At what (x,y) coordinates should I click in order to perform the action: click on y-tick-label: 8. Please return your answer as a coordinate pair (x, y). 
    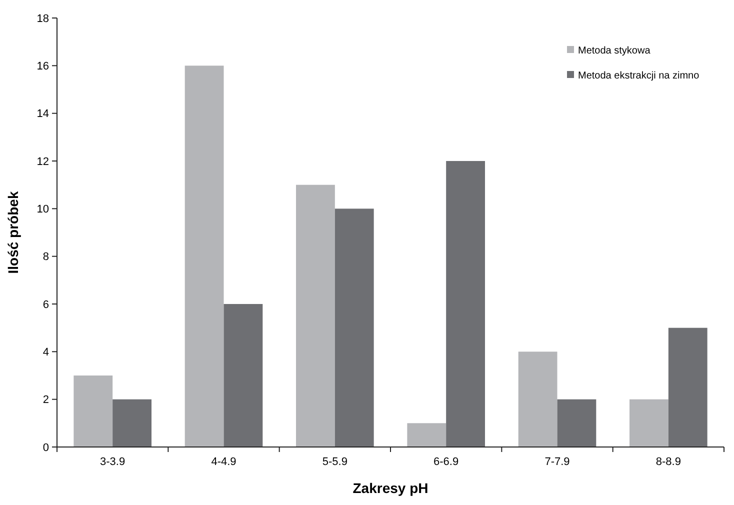
    Looking at the image, I should click on (45, 257).